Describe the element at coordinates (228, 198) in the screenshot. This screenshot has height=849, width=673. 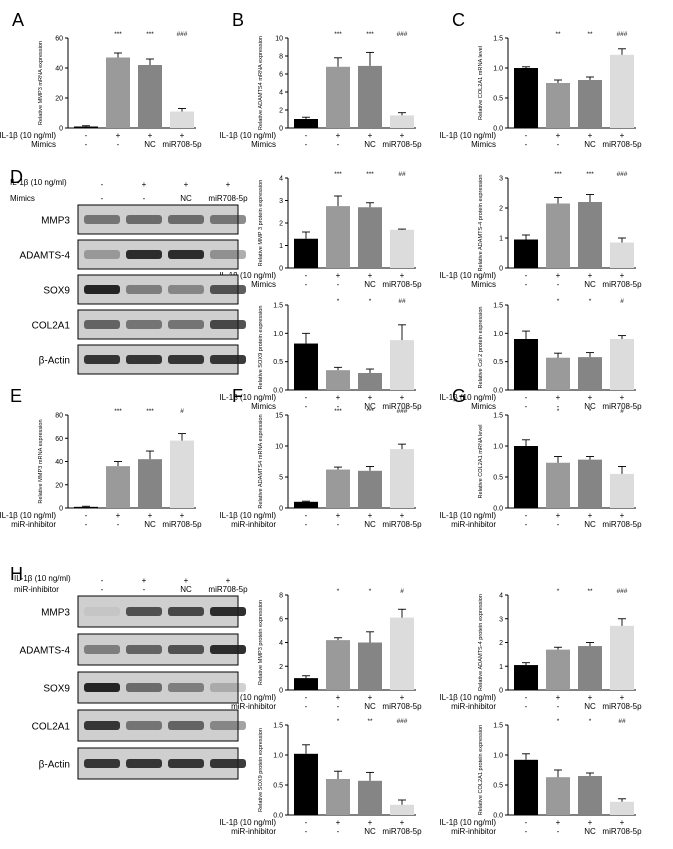
I see `blot-treatment-mark: miR708-5p` at that location.